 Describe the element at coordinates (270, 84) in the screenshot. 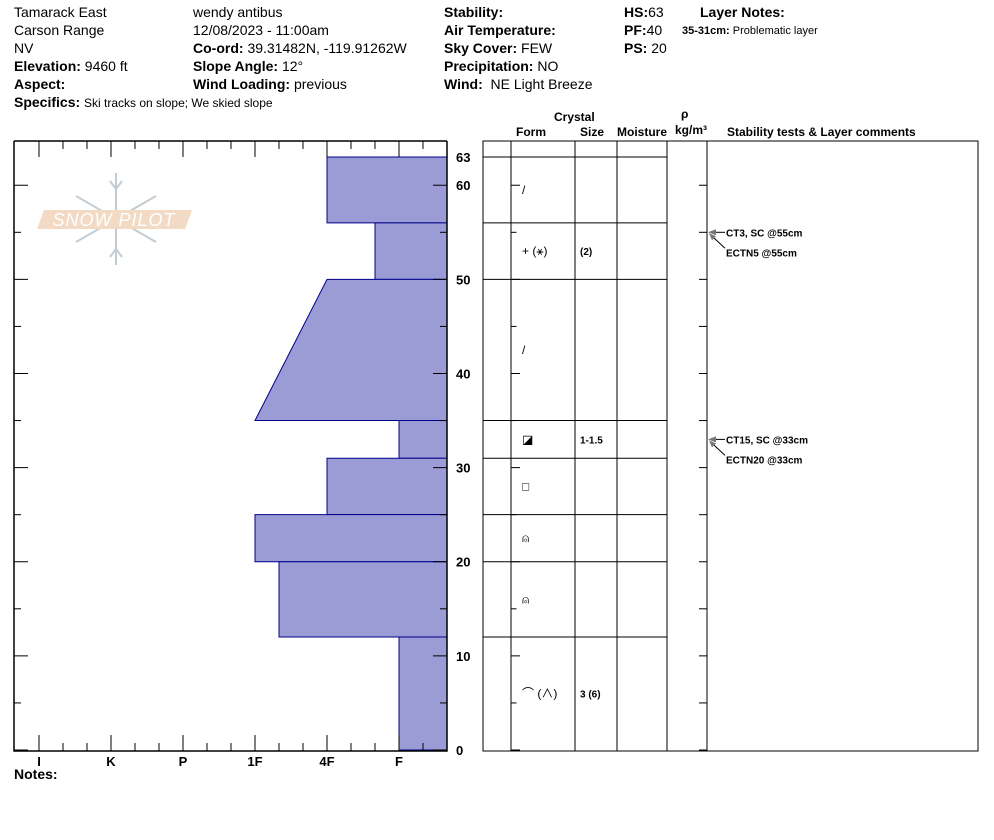

I see `wind-loading: Wind Loading: previous` at that location.